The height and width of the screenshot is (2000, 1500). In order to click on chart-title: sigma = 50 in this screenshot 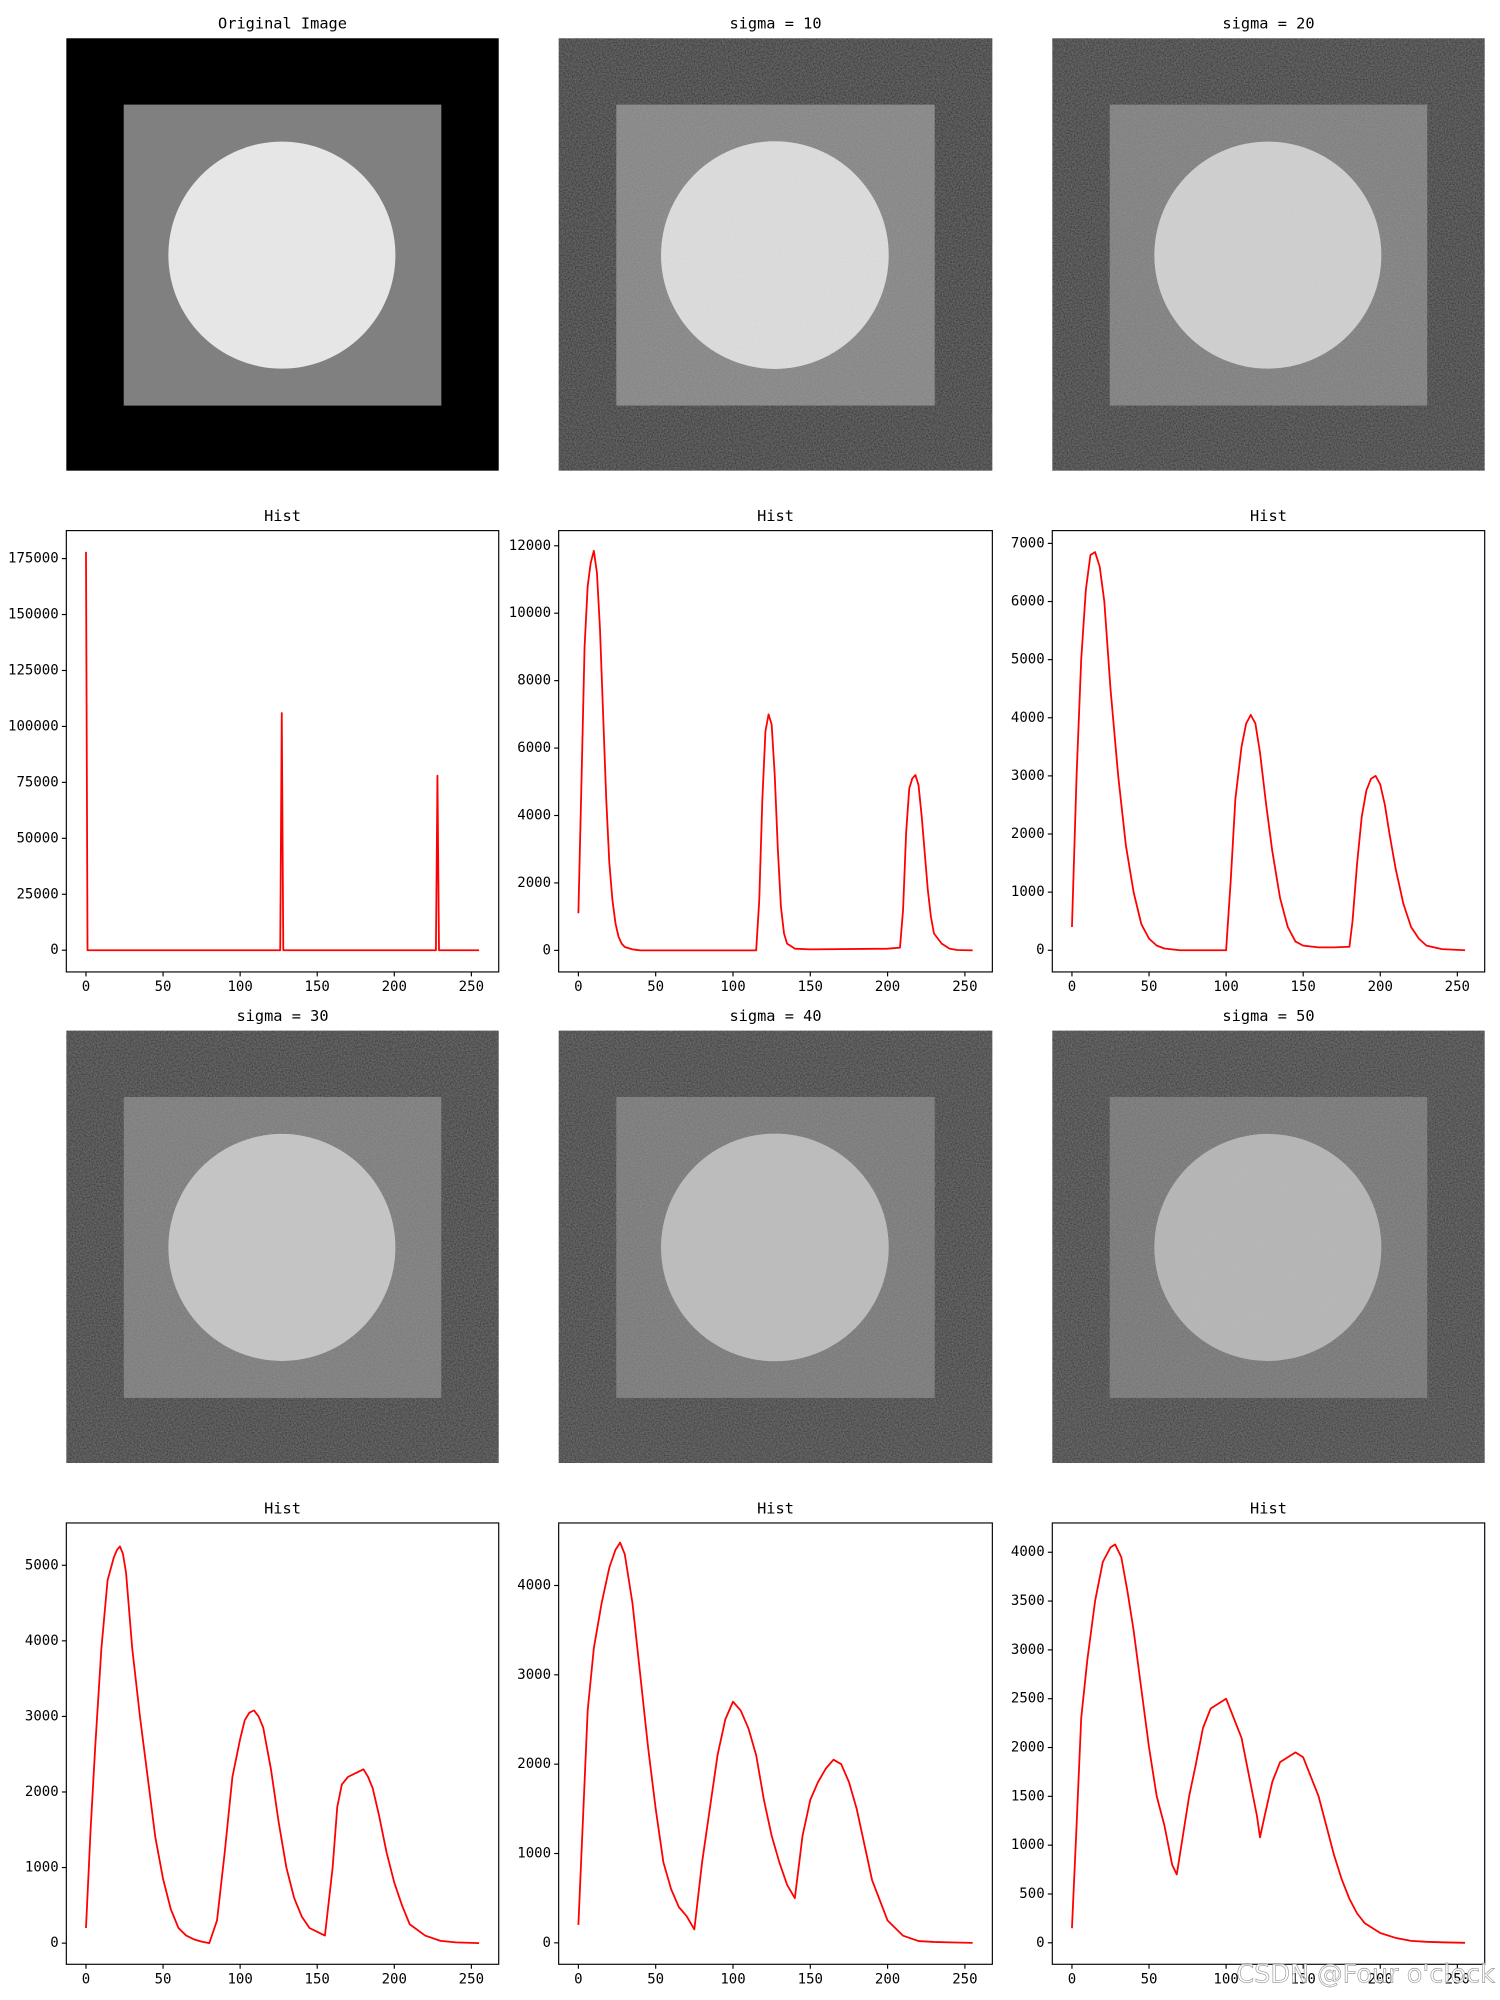, I will do `click(1268, 1016)`.